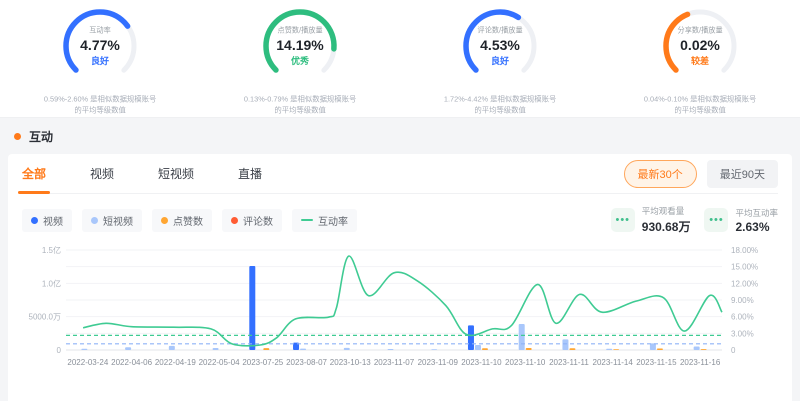 Image resolution: width=800 pixels, height=401 pixels. What do you see at coordinates (219, 362) in the screenshot?
I see `svg-text: 2022-05-04` at bounding box center [219, 362].